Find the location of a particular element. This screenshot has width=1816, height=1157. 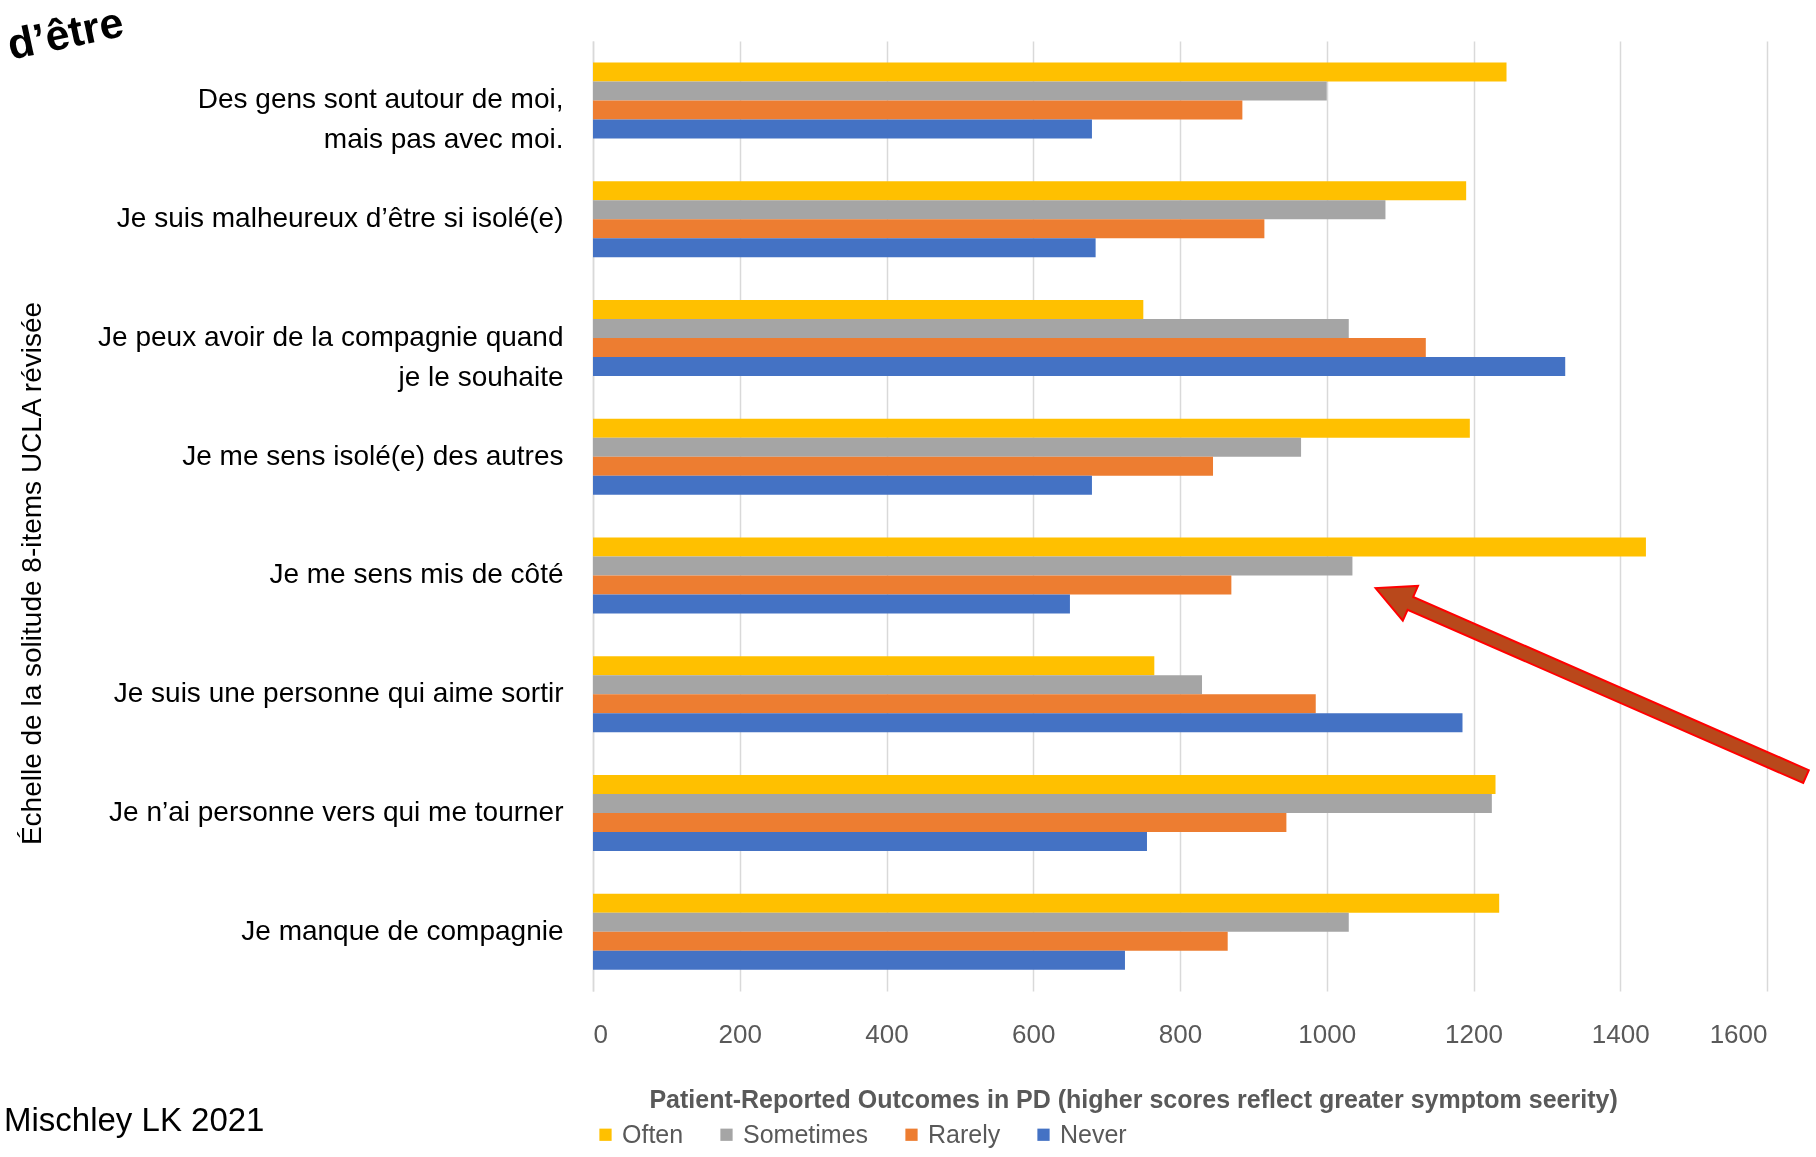

text: Mischley LK 2021 is located at coordinates (134, 1119).